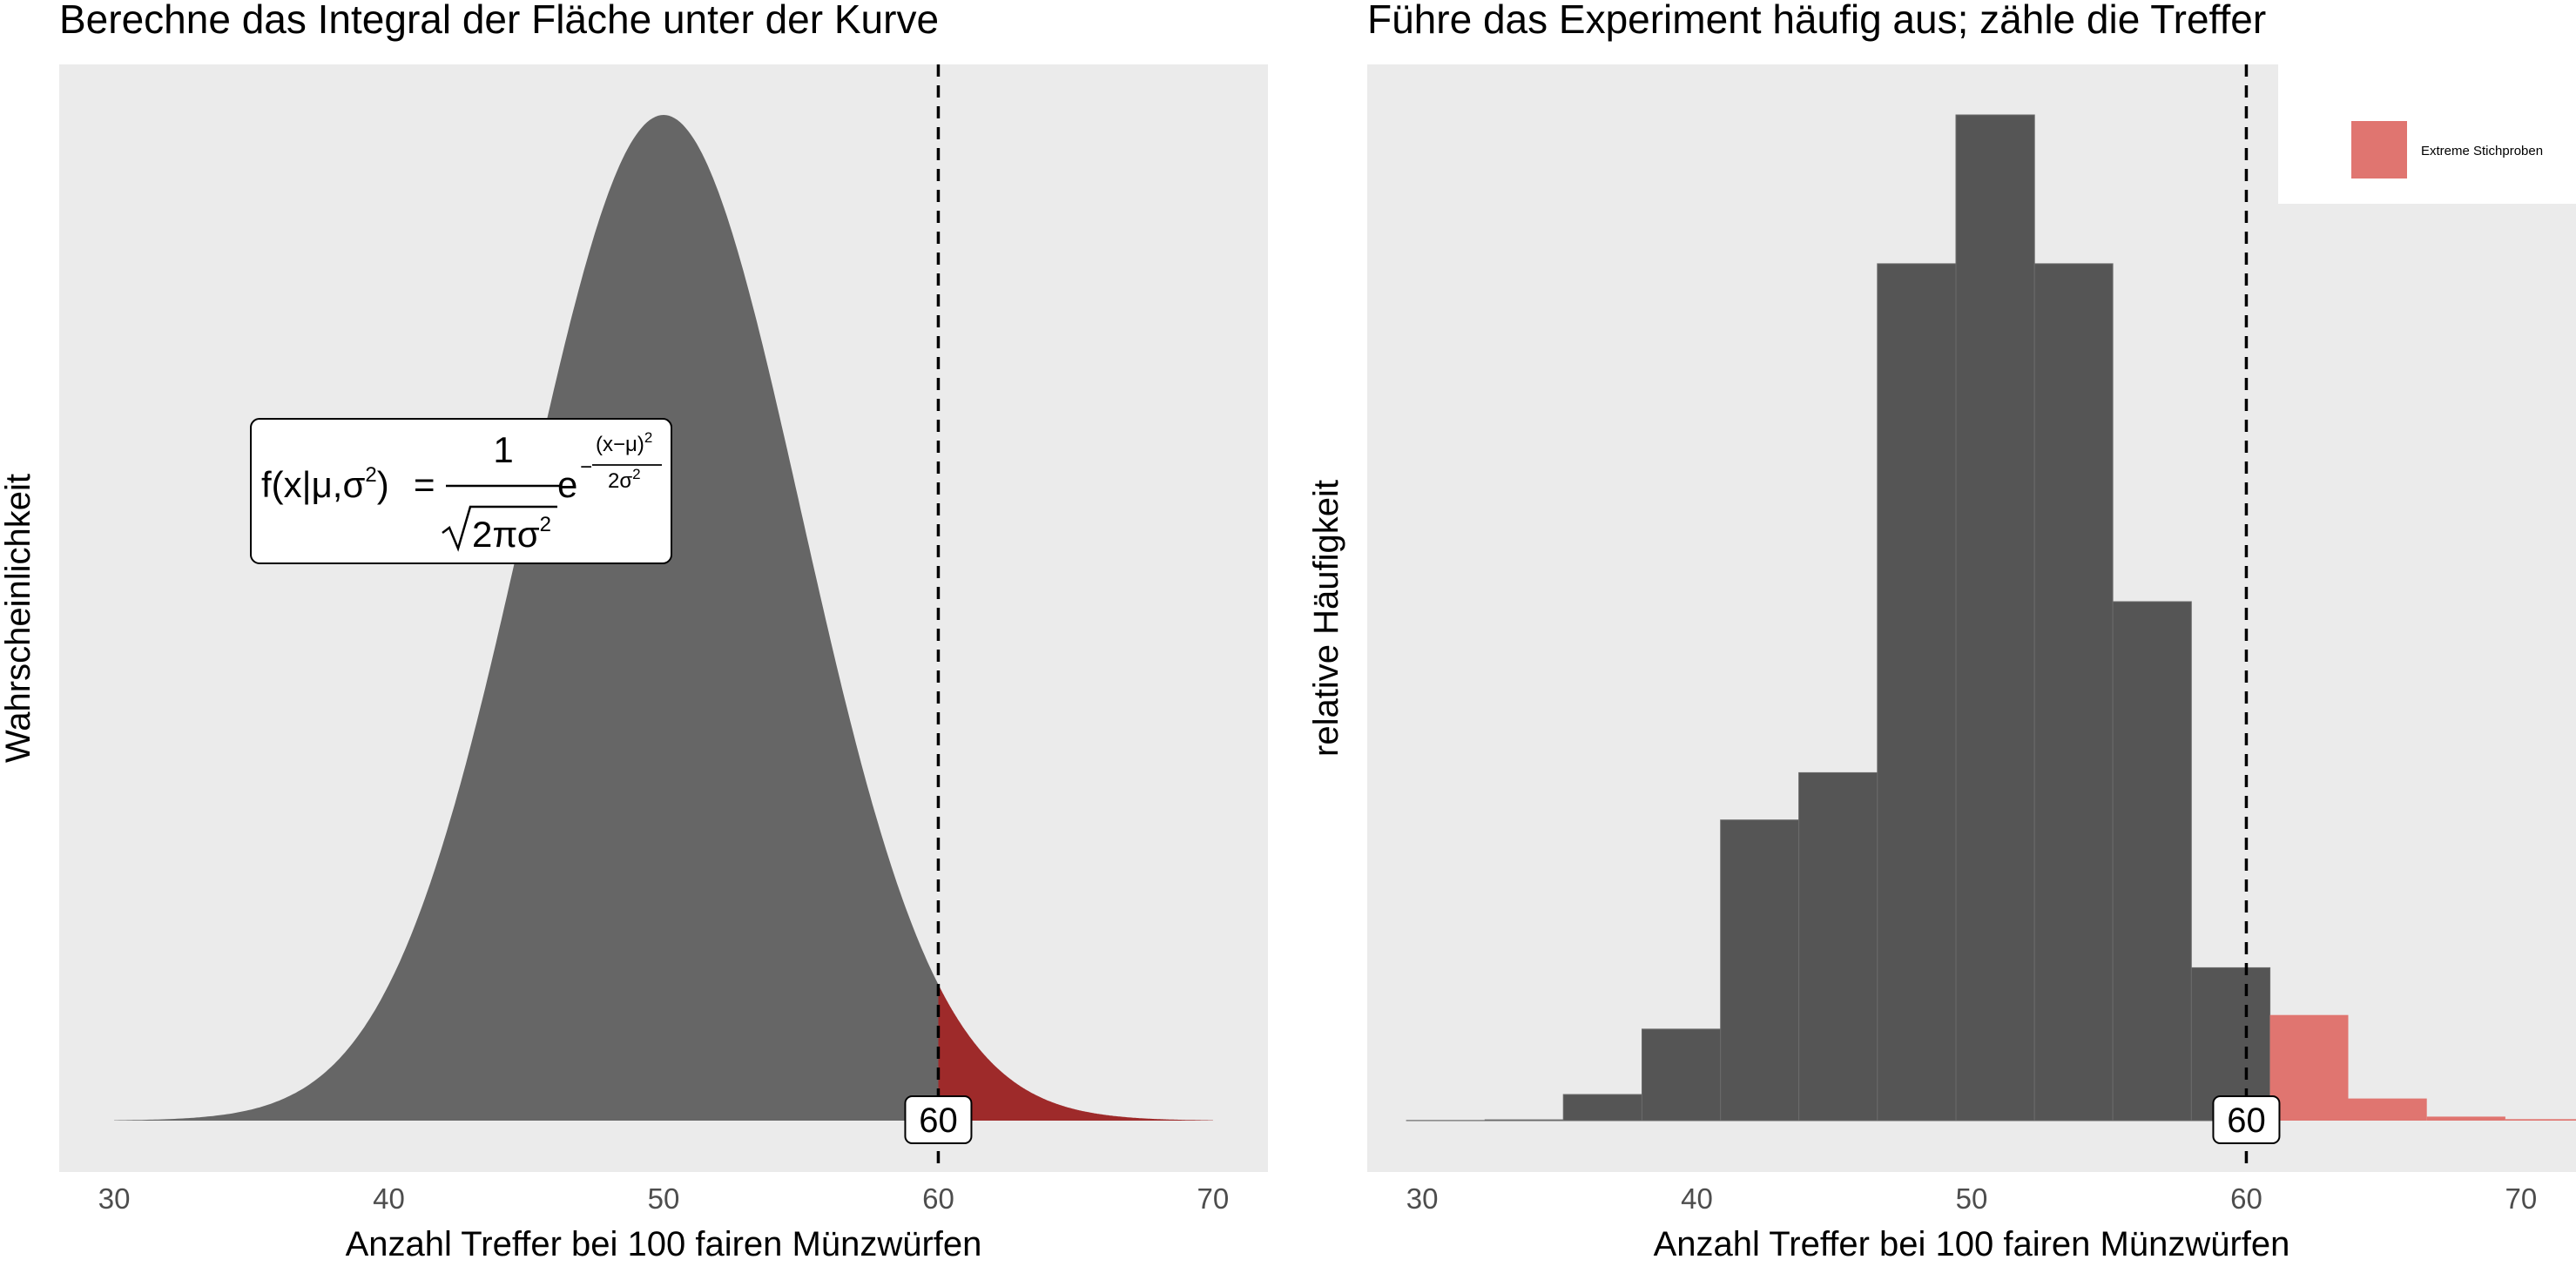  I want to click on threshold-label: 60, so click(938, 1119).